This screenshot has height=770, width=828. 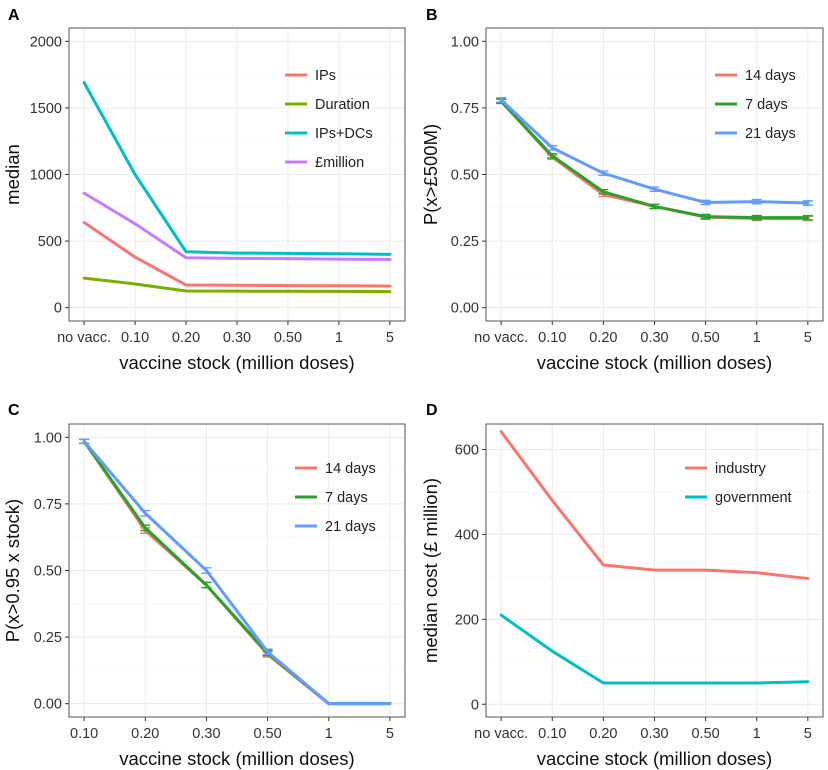 What do you see at coordinates (14, 410) in the screenshot?
I see `panel-label: C` at bounding box center [14, 410].